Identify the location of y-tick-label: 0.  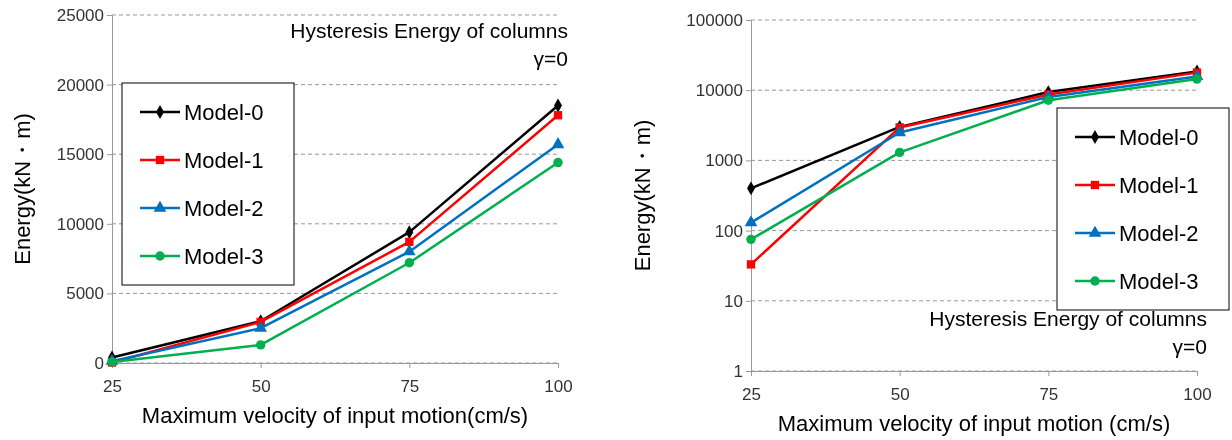
(99, 363).